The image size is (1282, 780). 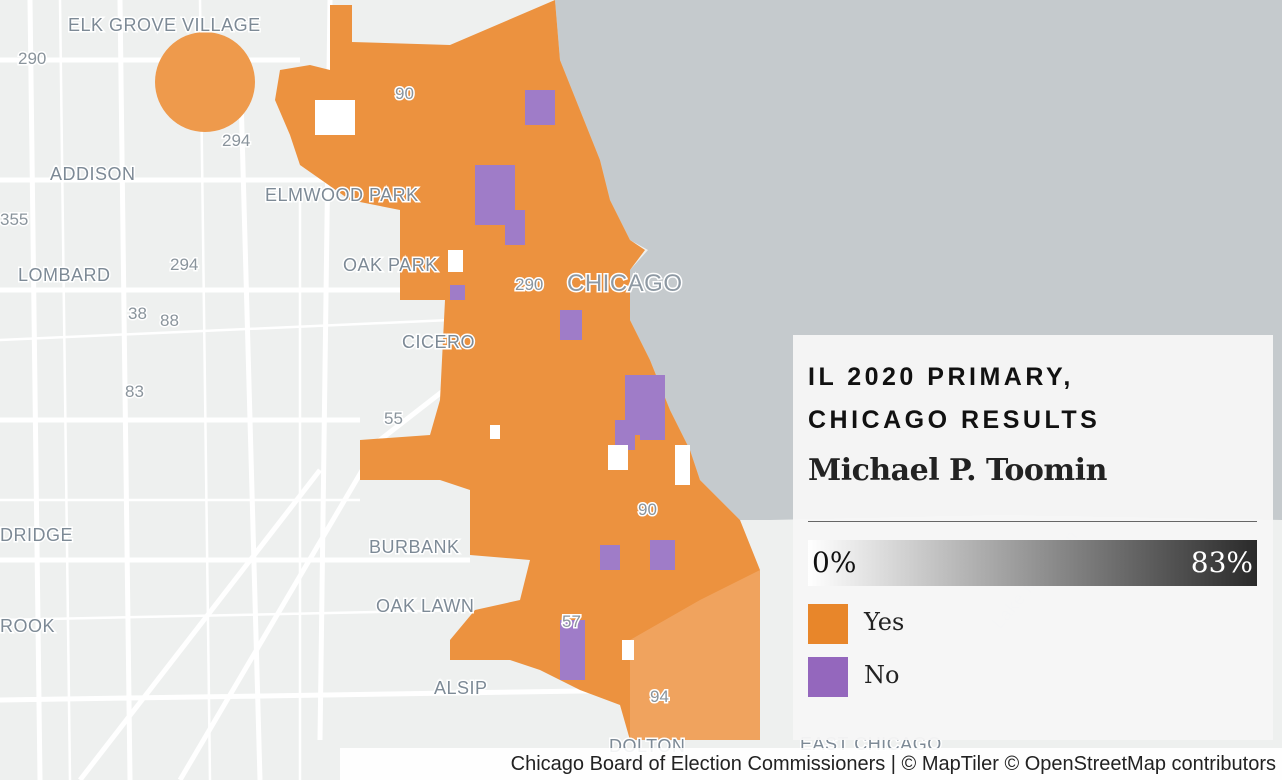 I want to click on place-label: ROOK, so click(x=27, y=626).